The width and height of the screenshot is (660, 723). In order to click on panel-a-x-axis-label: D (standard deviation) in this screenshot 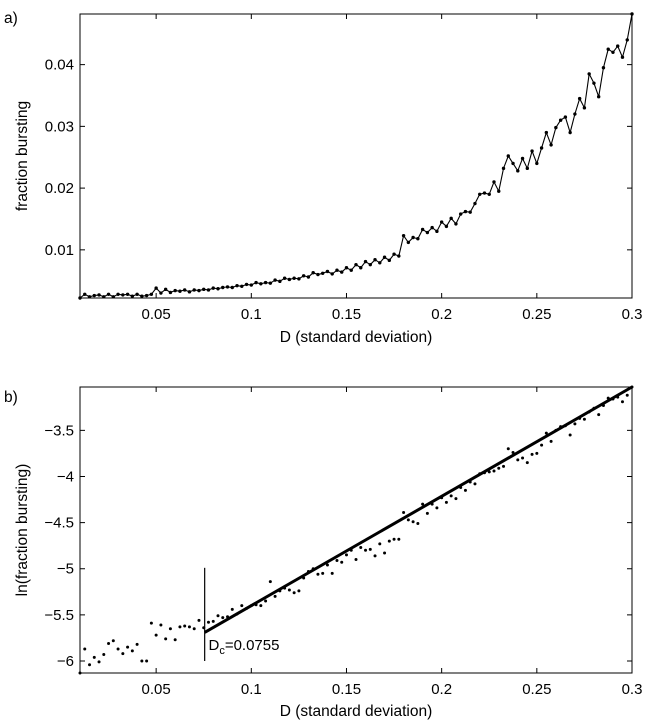, I will do `click(356, 337)`.